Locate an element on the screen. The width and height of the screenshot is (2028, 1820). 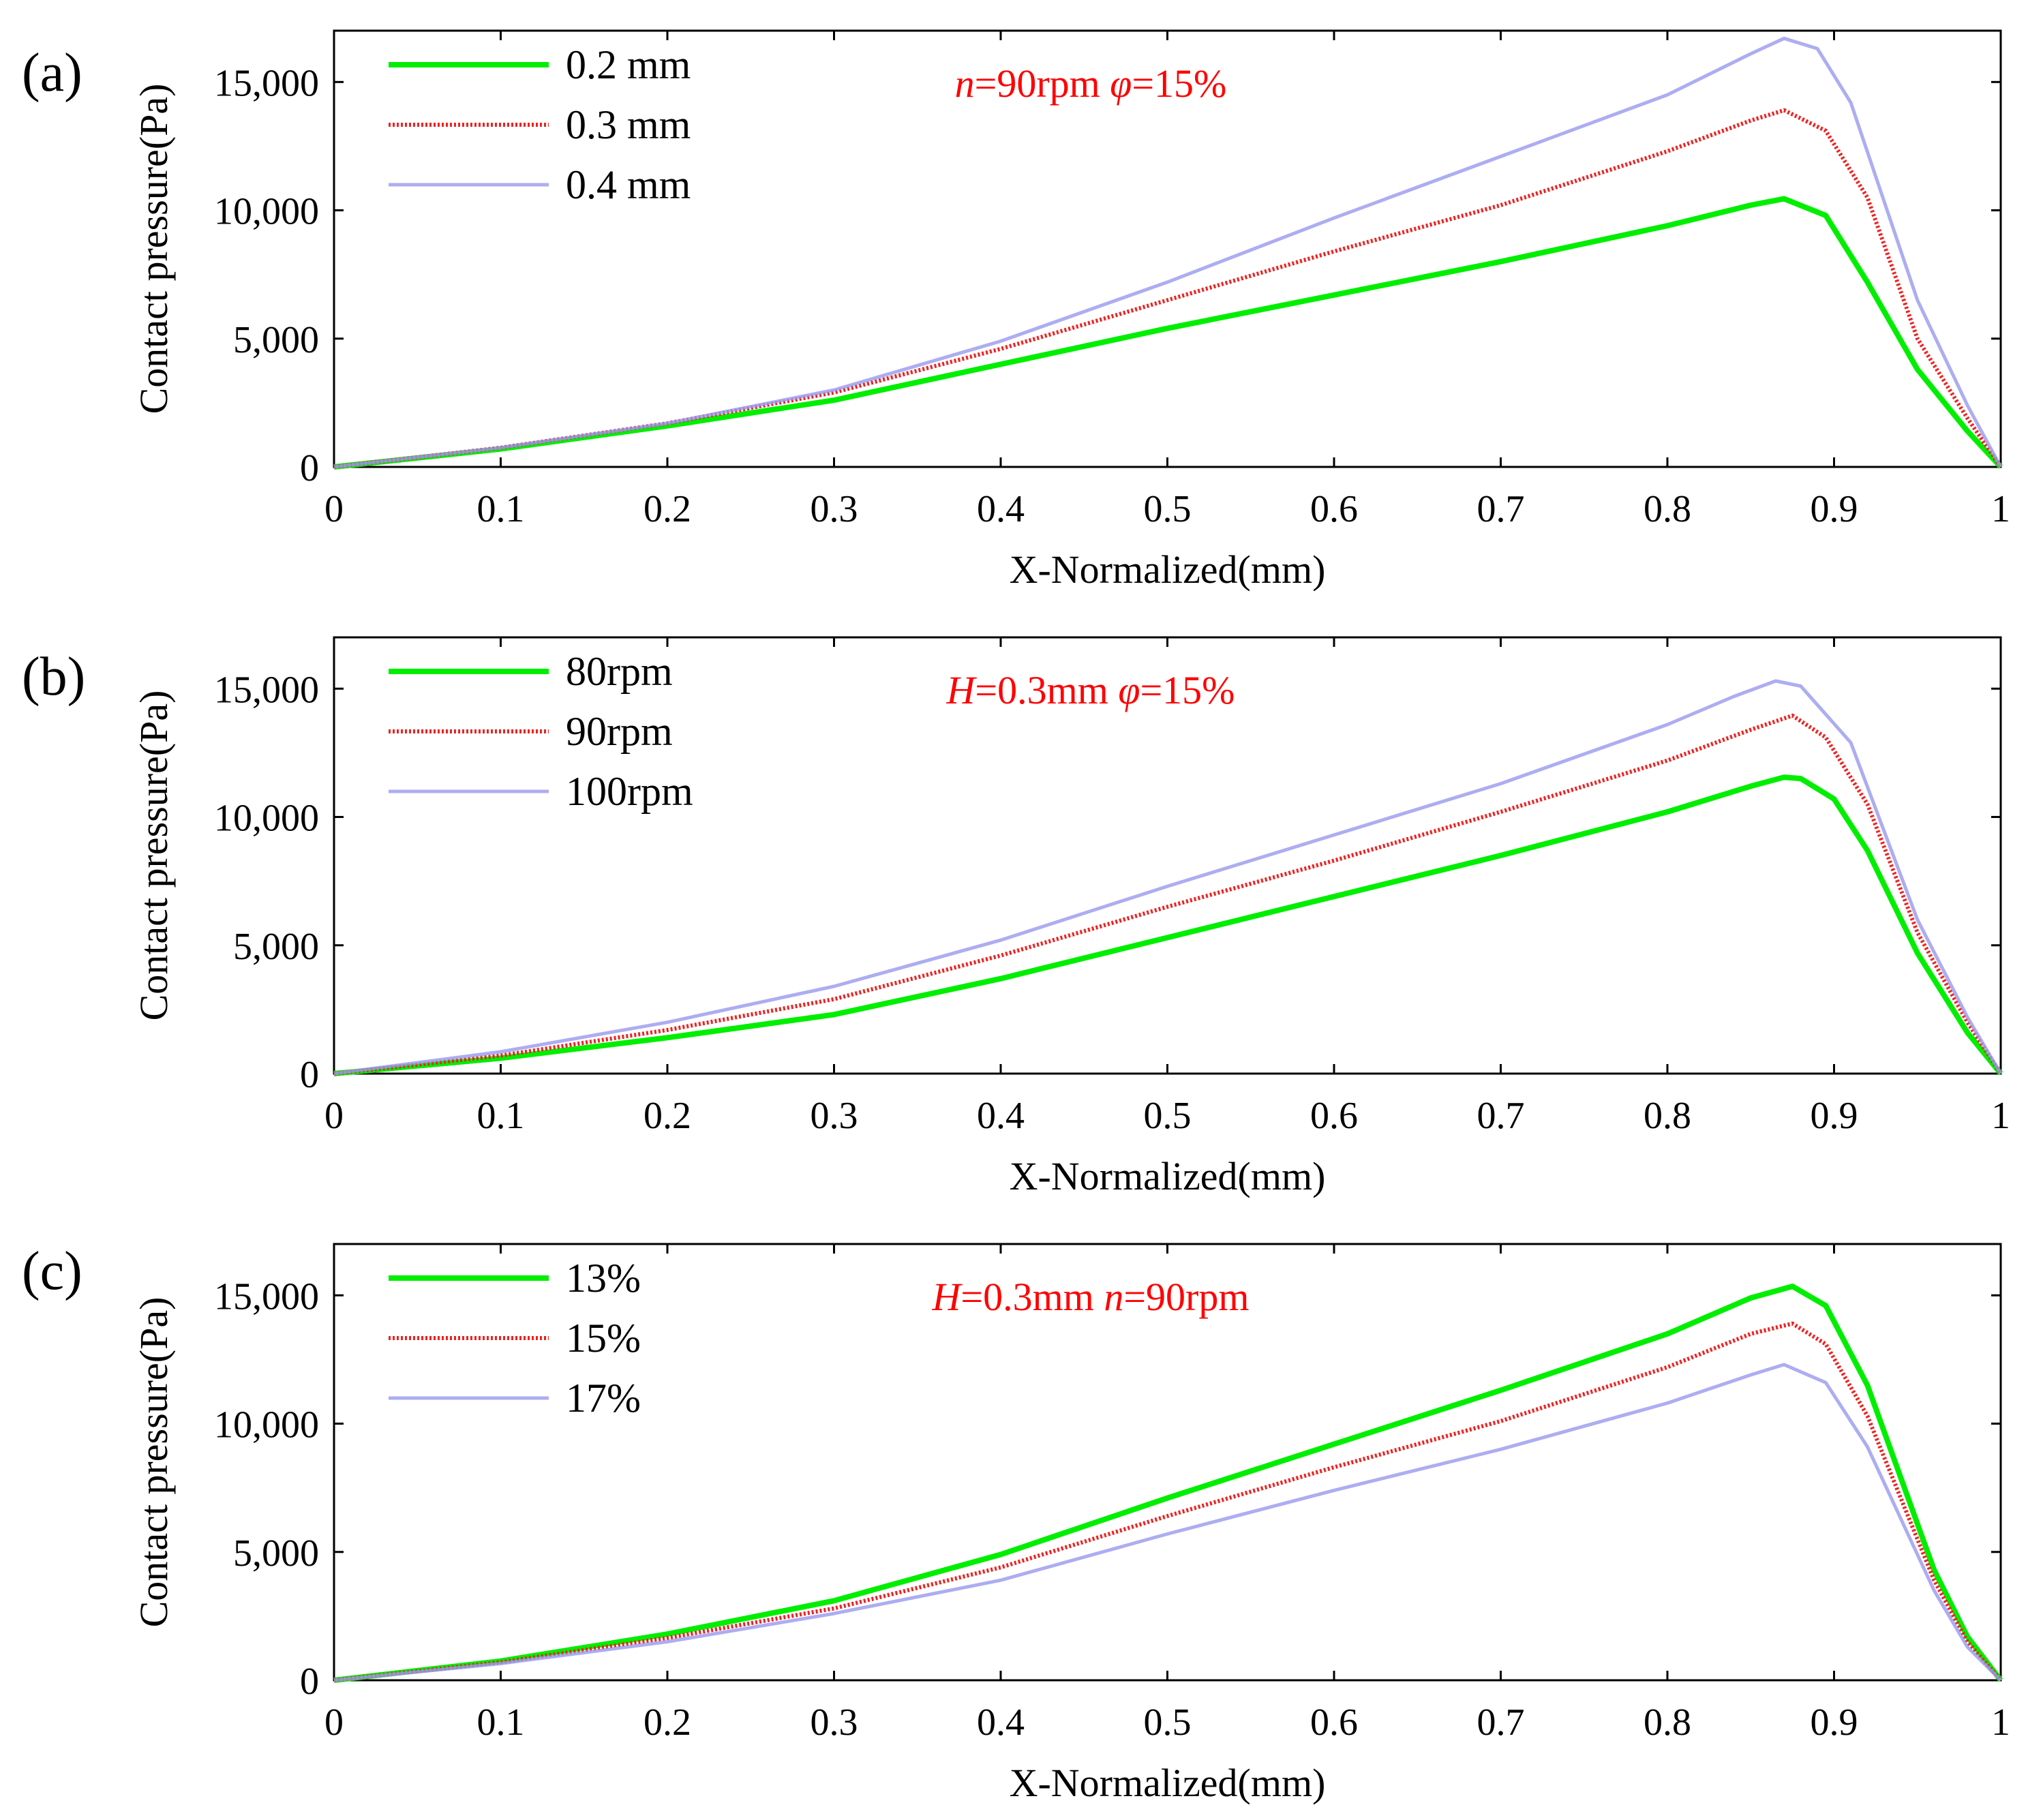
parameter-annotation: H=0.3mm n=90rpm is located at coordinates (1091, 1297).